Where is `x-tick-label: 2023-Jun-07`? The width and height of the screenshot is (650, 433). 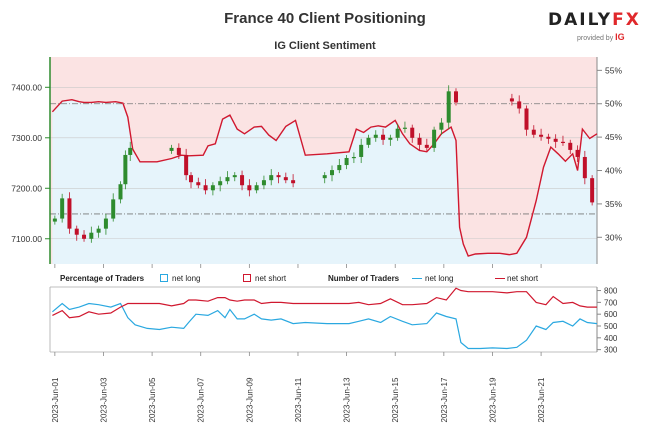 x-tick-label: 2023-Jun-07 is located at coordinates (201, 399).